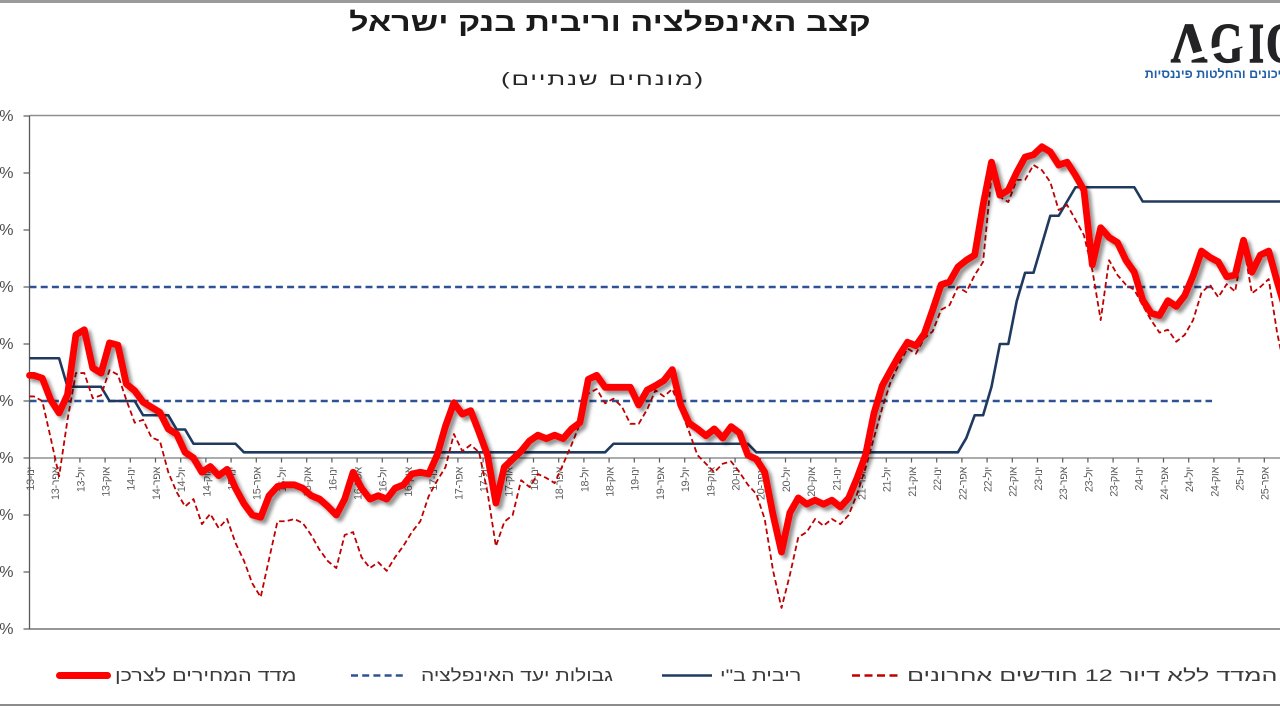  What do you see at coordinates (1266, 482) in the screenshot?
I see `svg-text: אפר-25` at bounding box center [1266, 482].